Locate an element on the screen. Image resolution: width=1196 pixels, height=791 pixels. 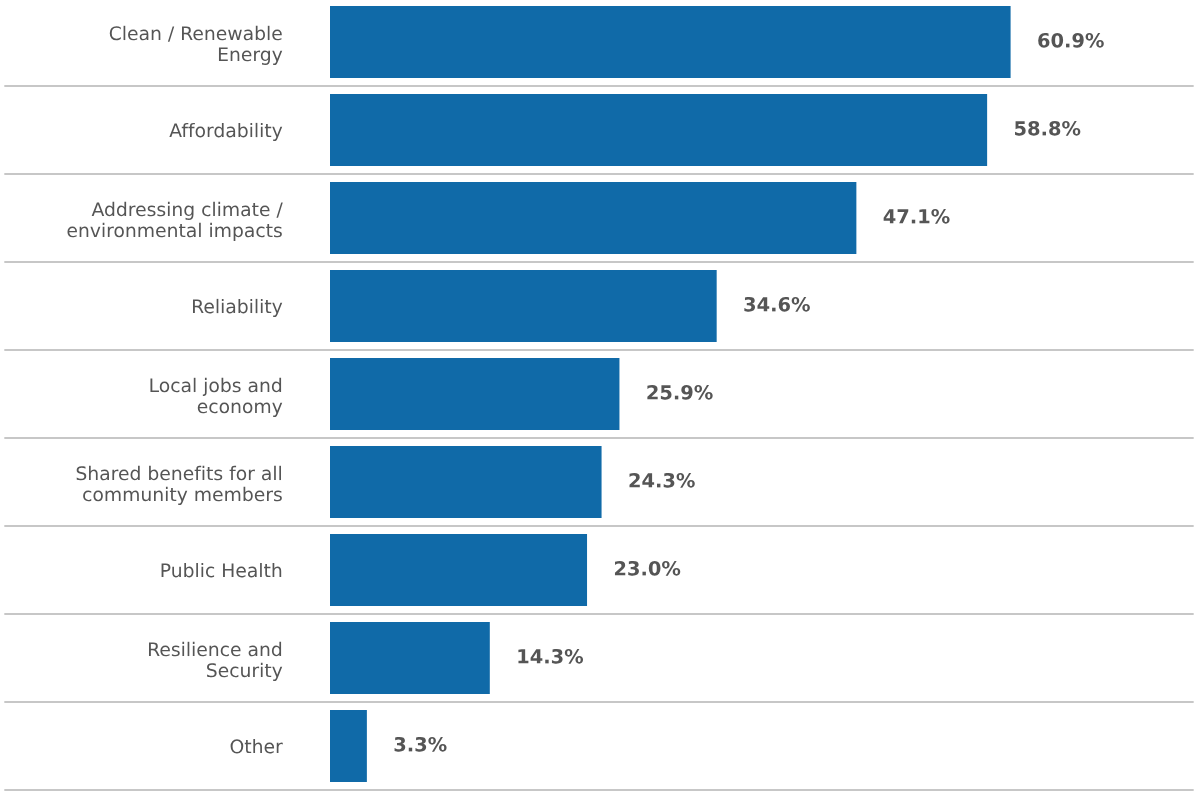
y-tick-label: Shared benefits for all community members is located at coordinates (179, 485).